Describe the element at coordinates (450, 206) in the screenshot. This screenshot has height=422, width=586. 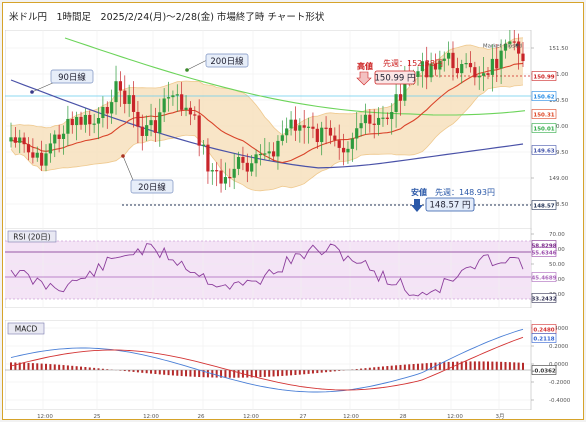
I see `svg-text: 148.57 円` at that location.